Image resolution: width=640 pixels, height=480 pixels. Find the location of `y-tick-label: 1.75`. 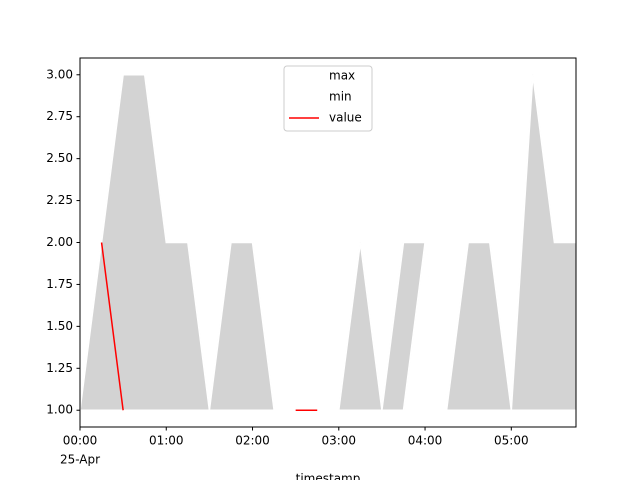

y-tick-label: 1.75 is located at coordinates (59, 284).